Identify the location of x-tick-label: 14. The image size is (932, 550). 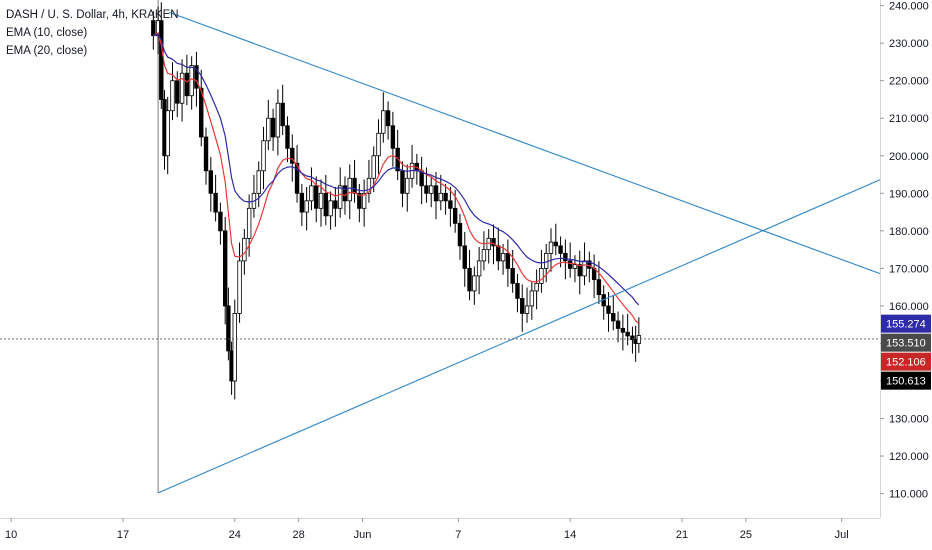
(570, 535).